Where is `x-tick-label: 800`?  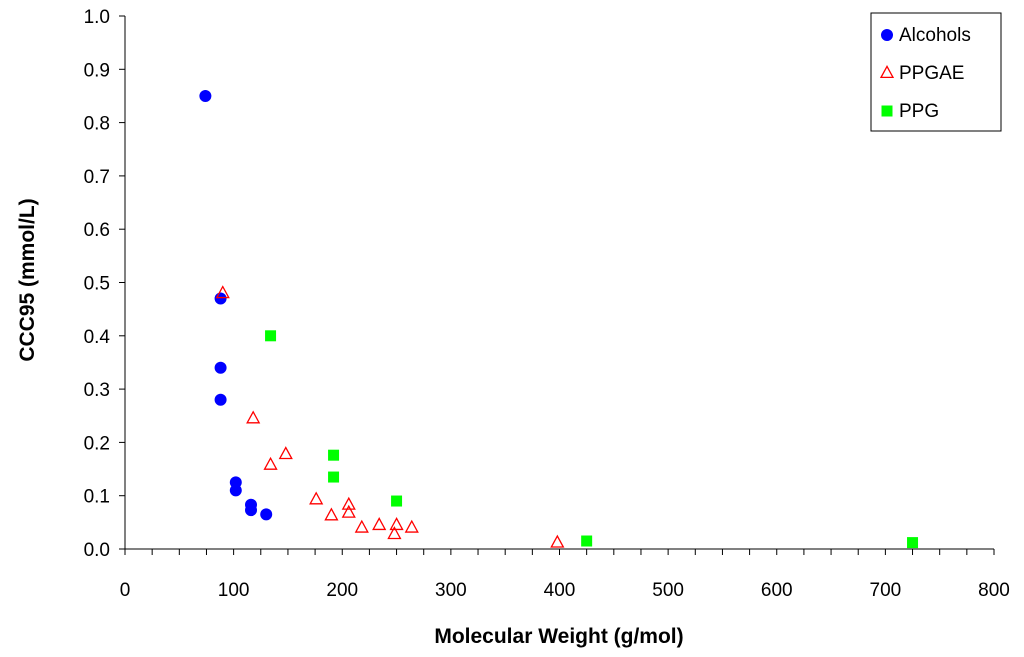 x-tick-label: 800 is located at coordinates (994, 590).